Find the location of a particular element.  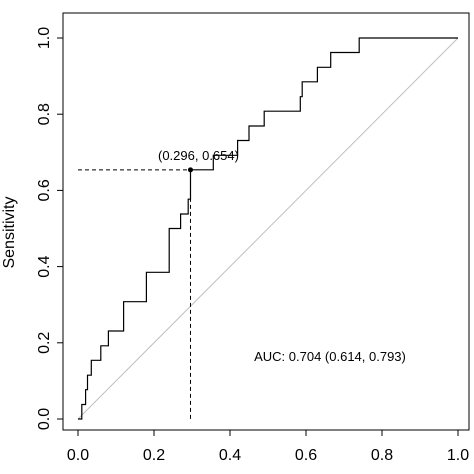

x-tick-label: 0.4 is located at coordinates (230, 455).